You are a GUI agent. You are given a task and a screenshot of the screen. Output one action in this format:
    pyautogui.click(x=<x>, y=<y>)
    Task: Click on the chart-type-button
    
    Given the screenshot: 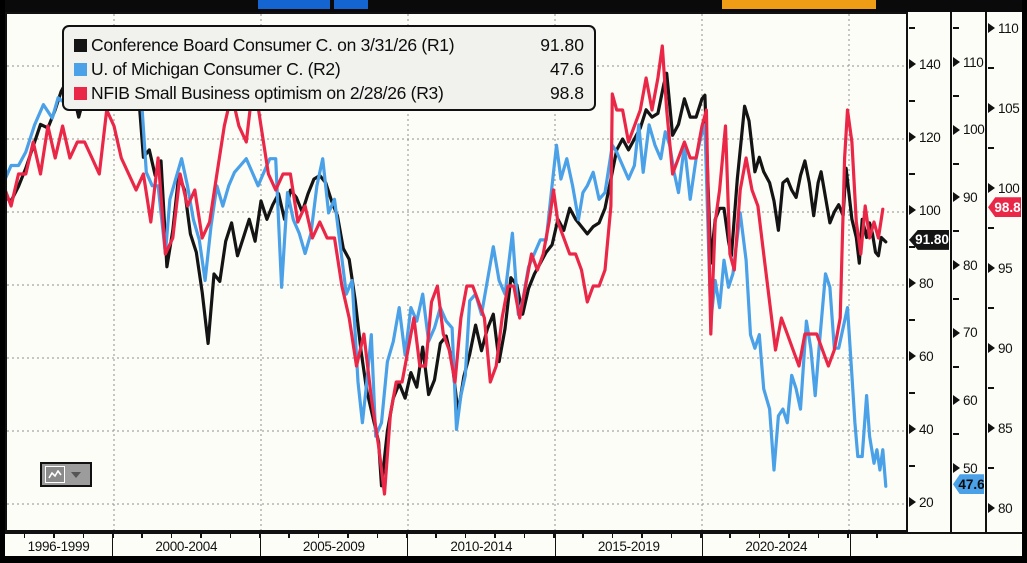 What is the action you would take?
    pyautogui.click(x=66, y=474)
    